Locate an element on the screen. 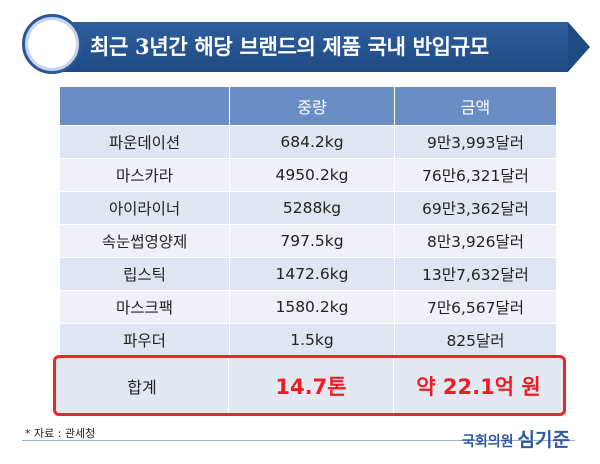 The height and width of the screenshot is (464, 600). banner-arrow is located at coordinates (579, 47).